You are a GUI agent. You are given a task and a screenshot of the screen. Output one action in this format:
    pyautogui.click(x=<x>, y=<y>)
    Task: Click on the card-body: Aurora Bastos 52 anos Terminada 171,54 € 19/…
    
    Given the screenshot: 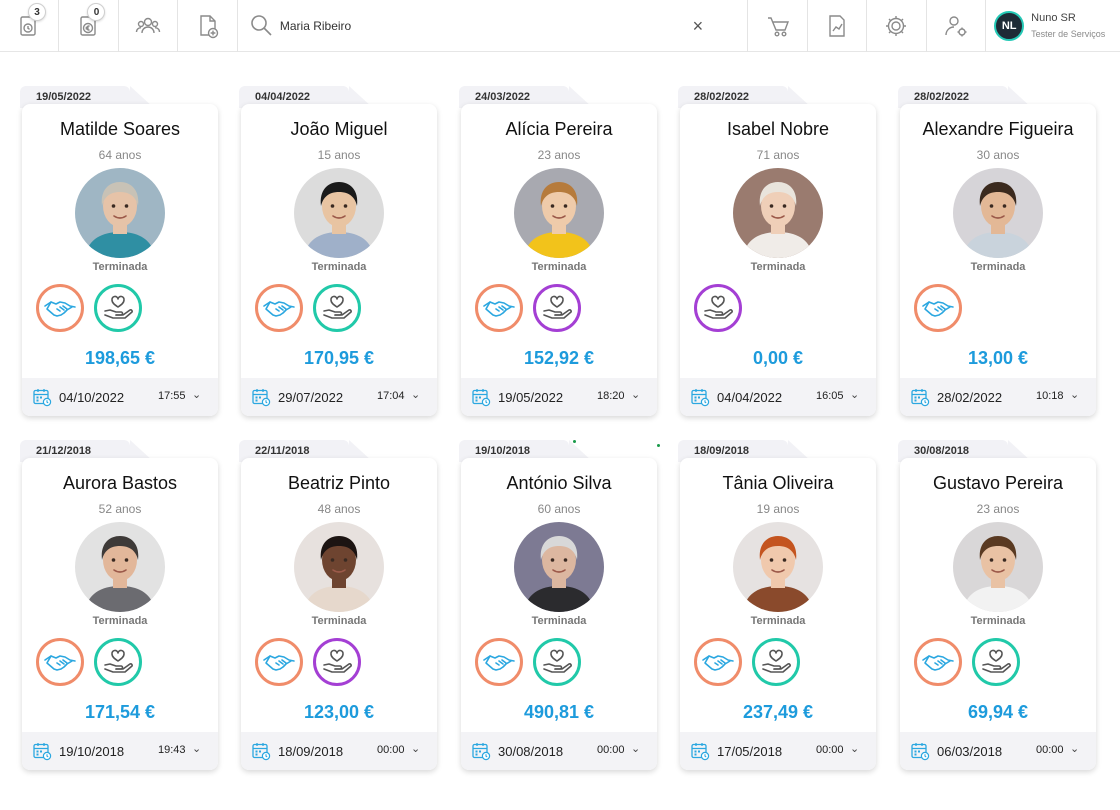 What is the action you would take?
    pyautogui.click(x=120, y=614)
    